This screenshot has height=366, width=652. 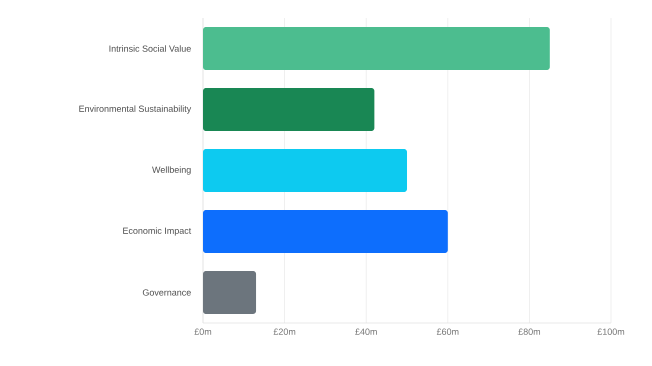 What do you see at coordinates (166, 292) in the screenshot?
I see `y-tick-label: Governance` at bounding box center [166, 292].